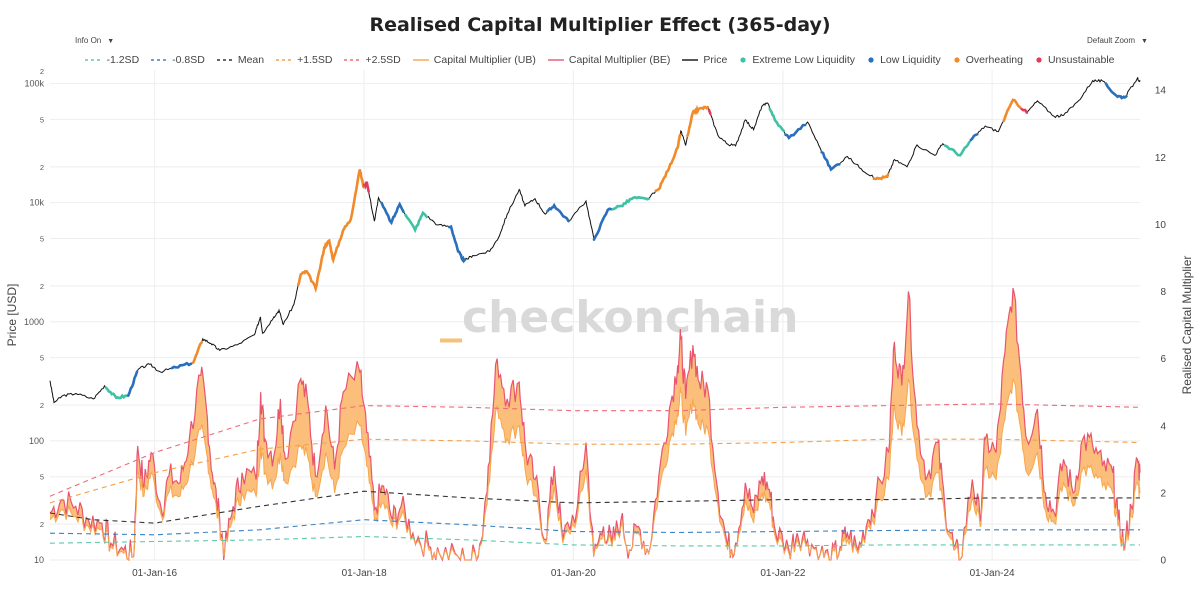  I want to click on x-tick-label: 01-Jan-18, so click(364, 573).